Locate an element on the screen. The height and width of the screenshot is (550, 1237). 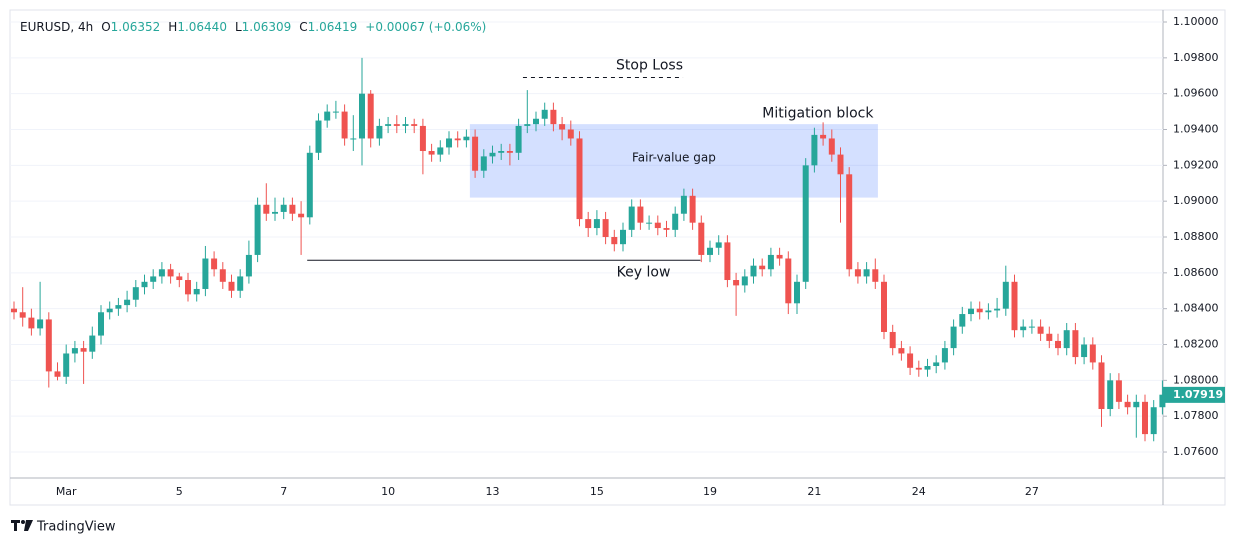
x-tick-label: 19 is located at coordinates (710, 491).